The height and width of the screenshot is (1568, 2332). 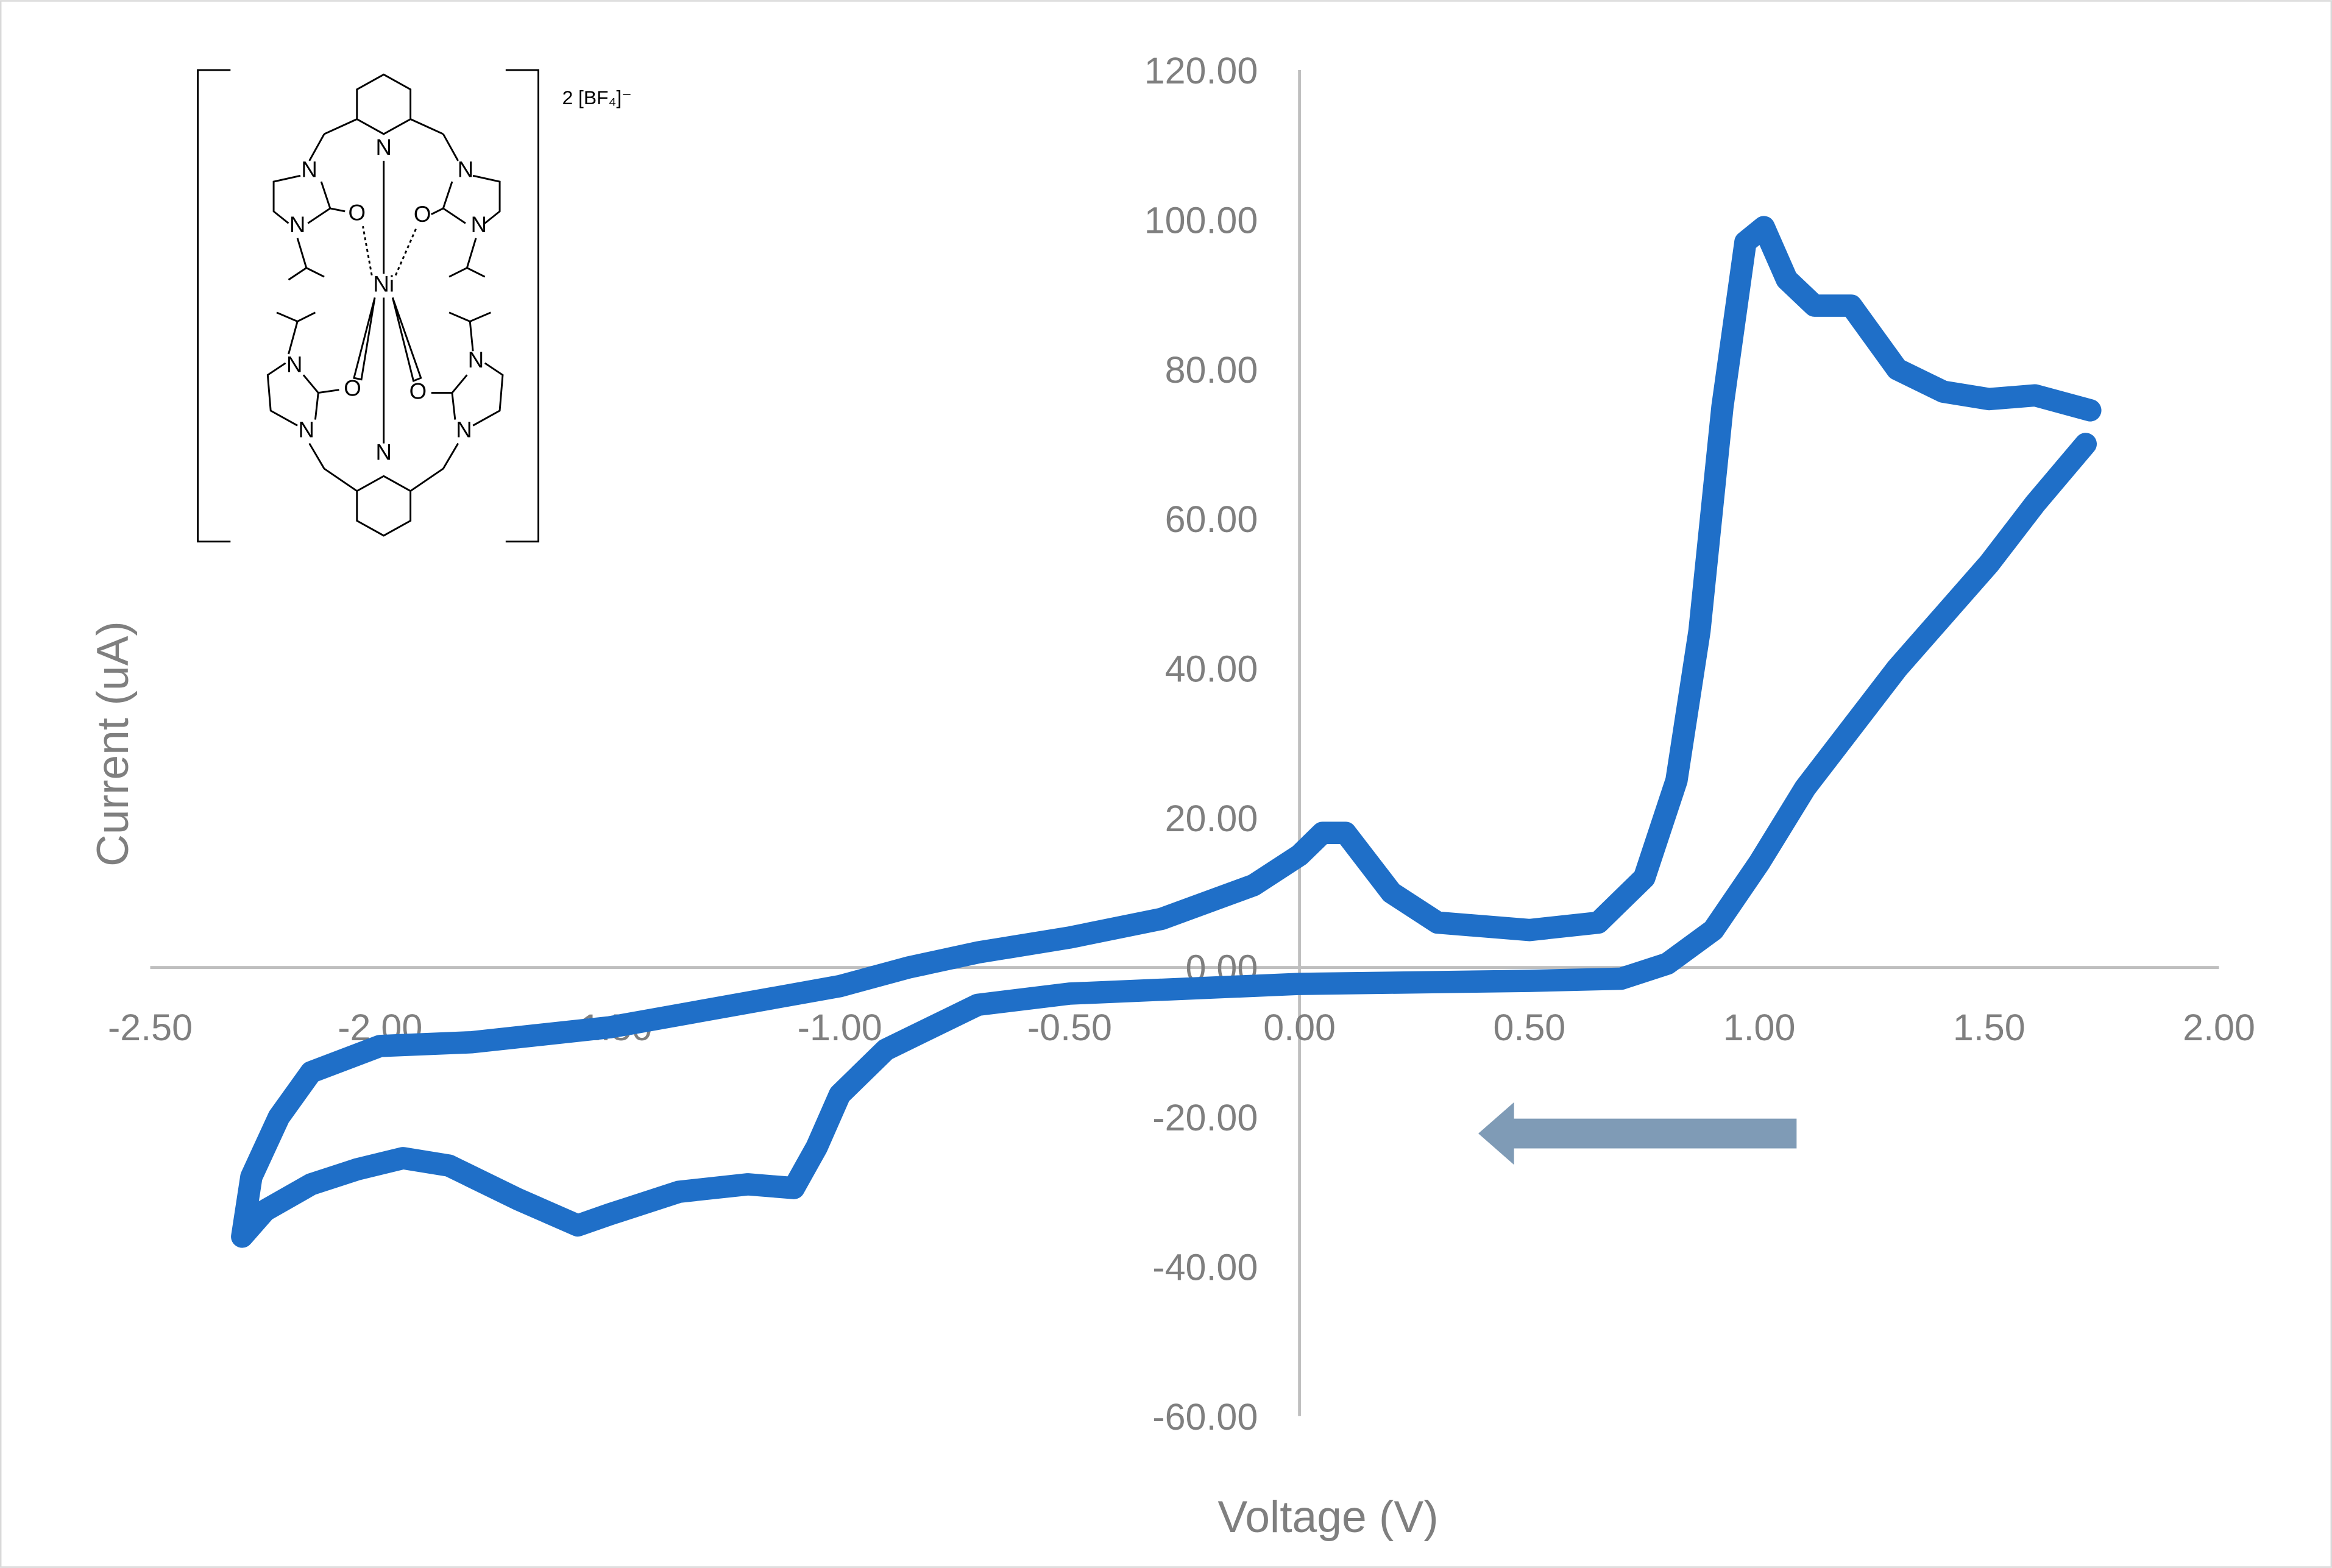 What do you see at coordinates (1989, 1027) in the screenshot?
I see `x-tick-label: 1.50` at bounding box center [1989, 1027].